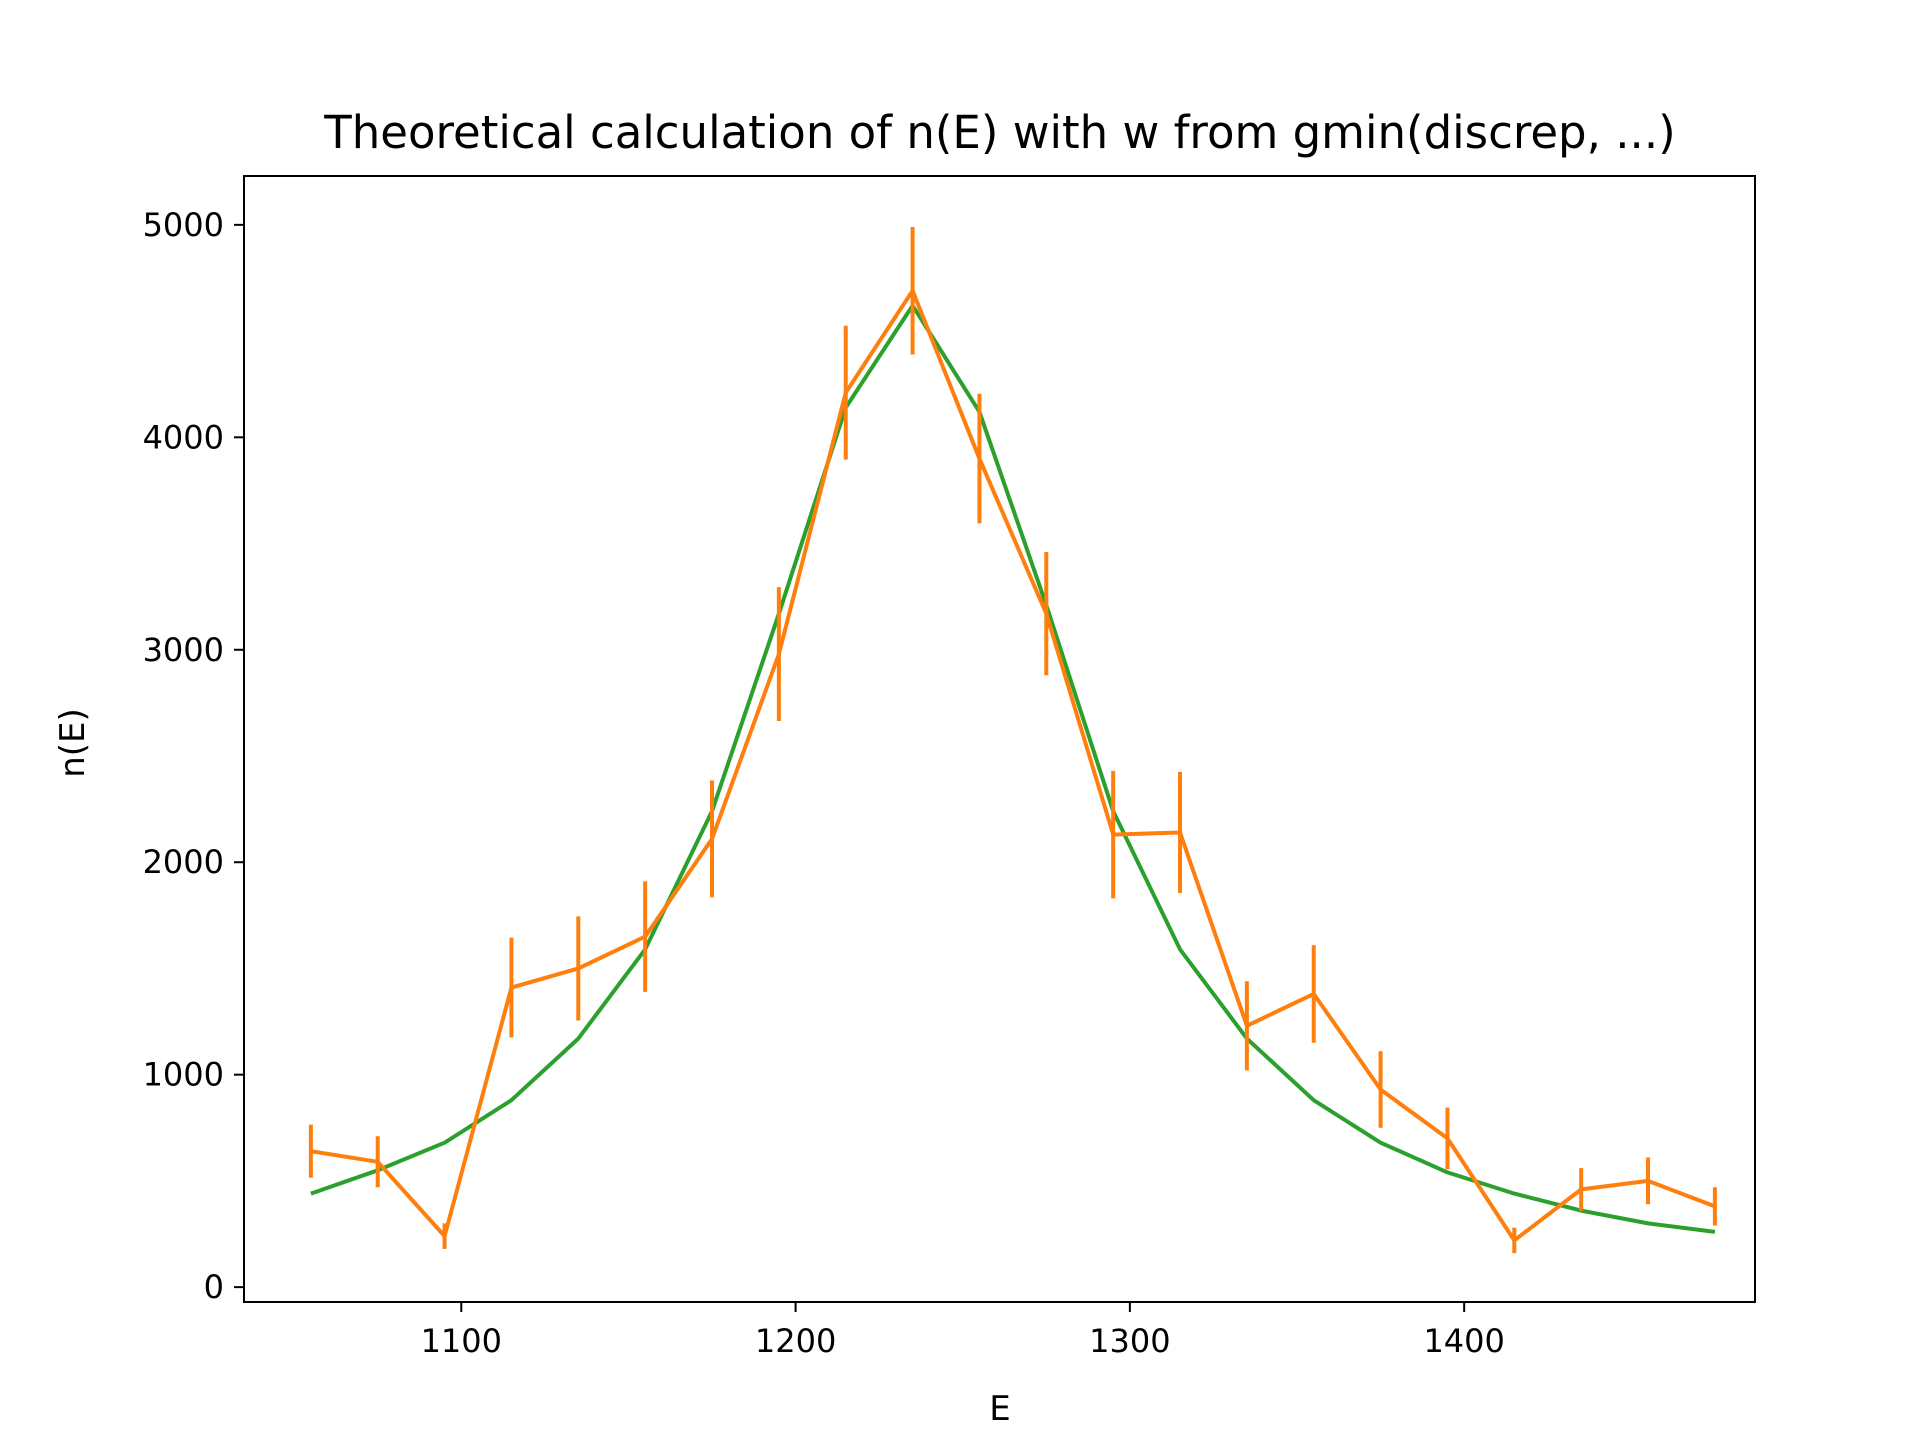  What do you see at coordinates (183, 650) in the screenshot?
I see `y-tick-label-3000: 3000` at bounding box center [183, 650].